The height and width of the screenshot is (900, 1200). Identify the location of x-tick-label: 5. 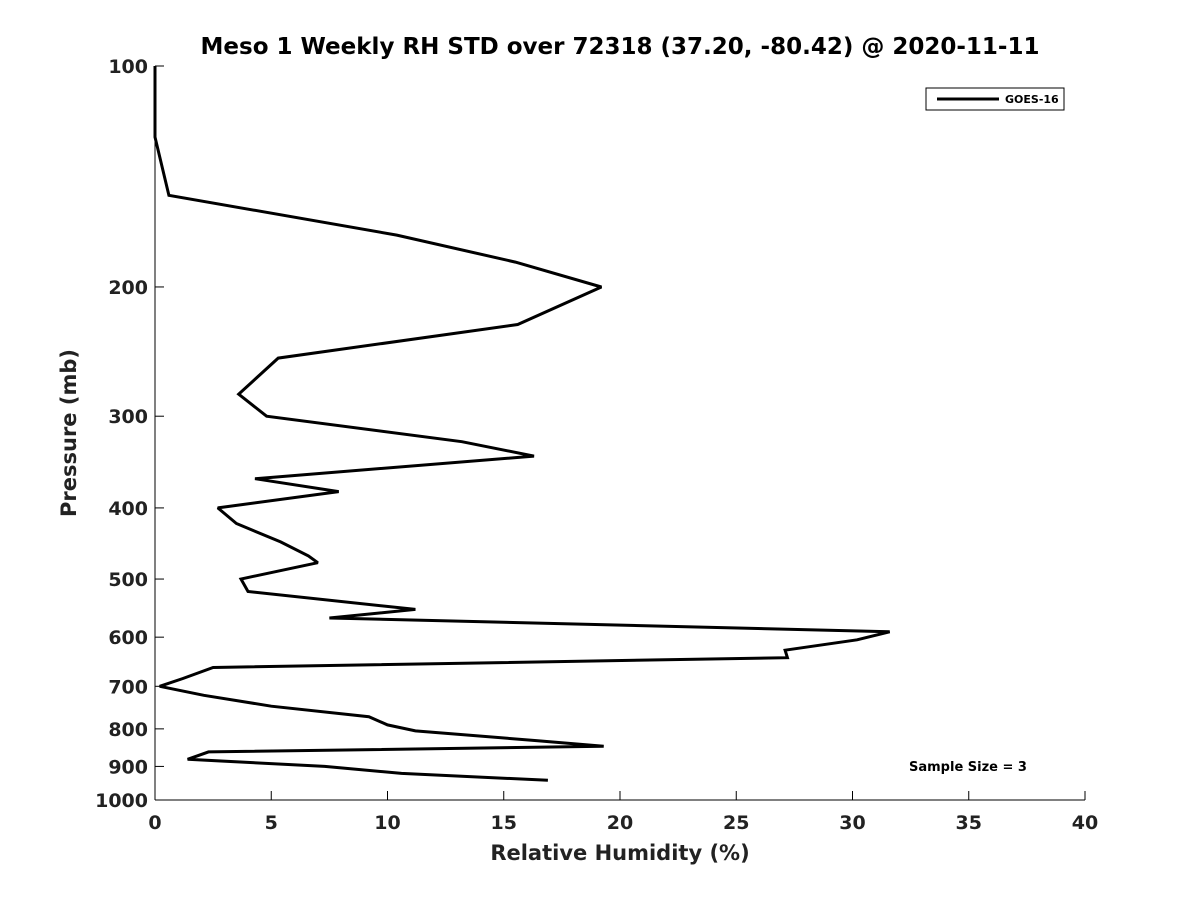
(271, 823).